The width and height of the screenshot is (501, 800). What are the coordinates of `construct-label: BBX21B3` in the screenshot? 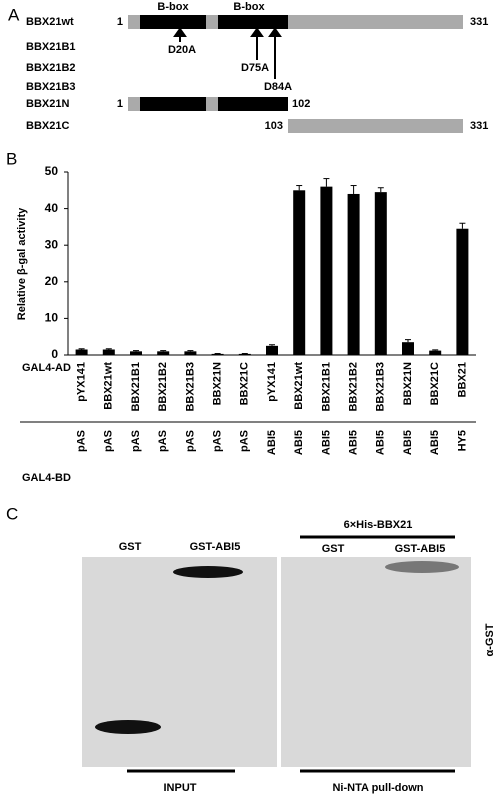 It's located at (51, 87).